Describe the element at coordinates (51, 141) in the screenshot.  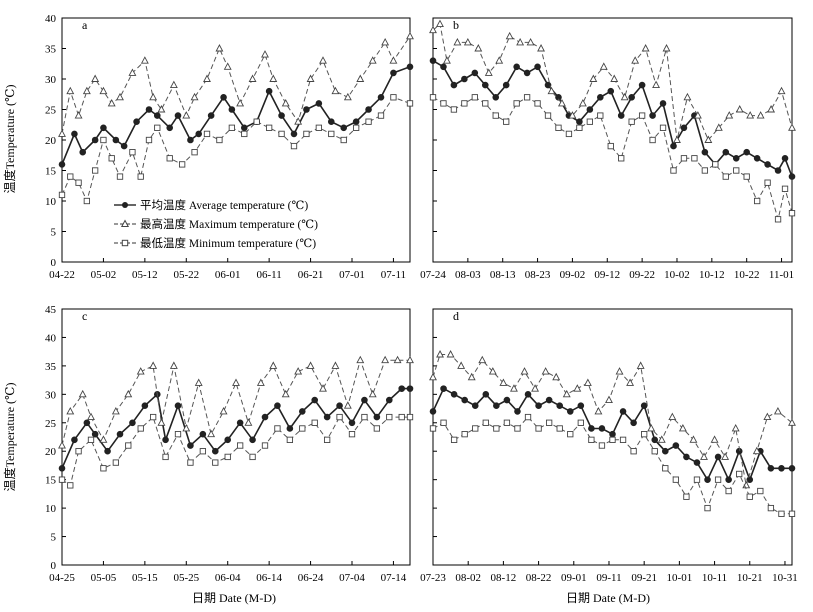
I see `y-tick-label: 20` at that location.